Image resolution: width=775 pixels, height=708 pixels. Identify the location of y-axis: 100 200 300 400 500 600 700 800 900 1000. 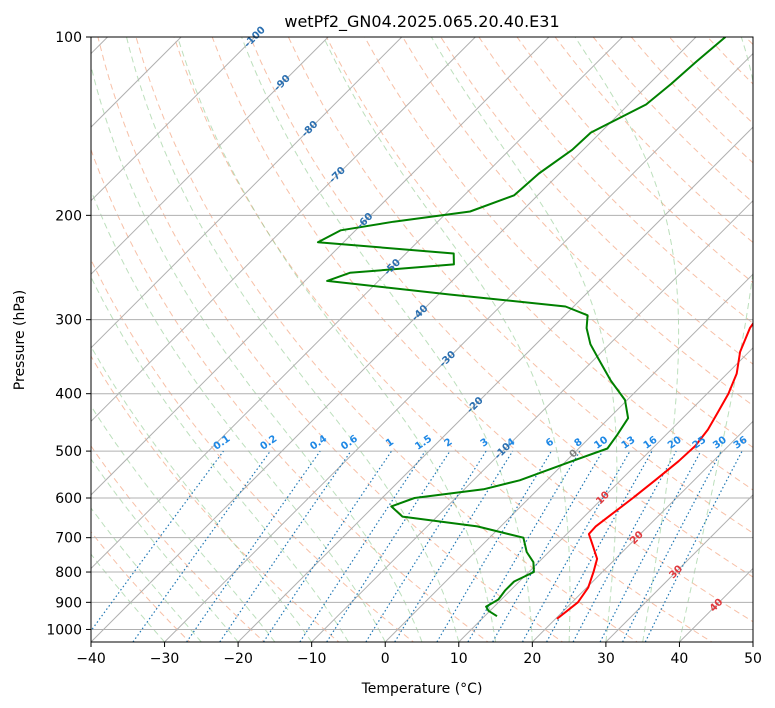
(68, 334).